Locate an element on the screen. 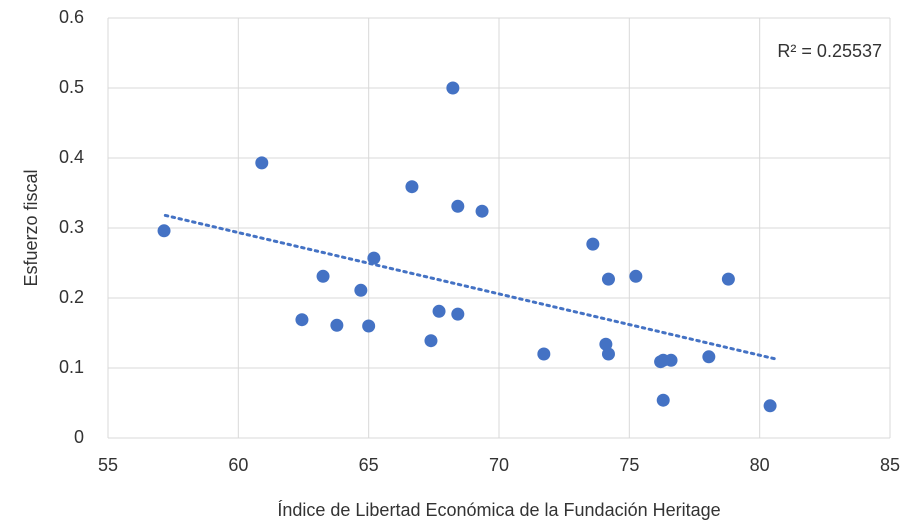  x-tick-label: 75 is located at coordinates (629, 465).